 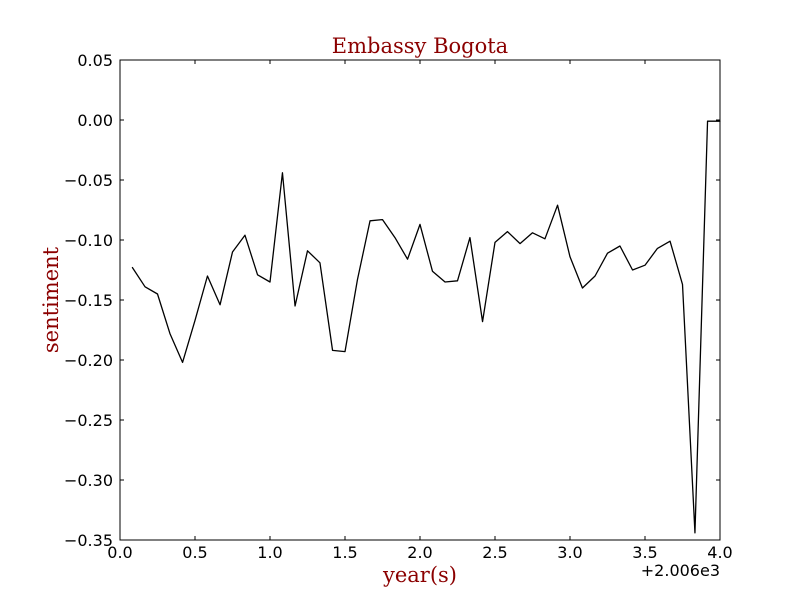 I want to click on x-axis-offset-label: +2.006e3, so click(x=680, y=570).